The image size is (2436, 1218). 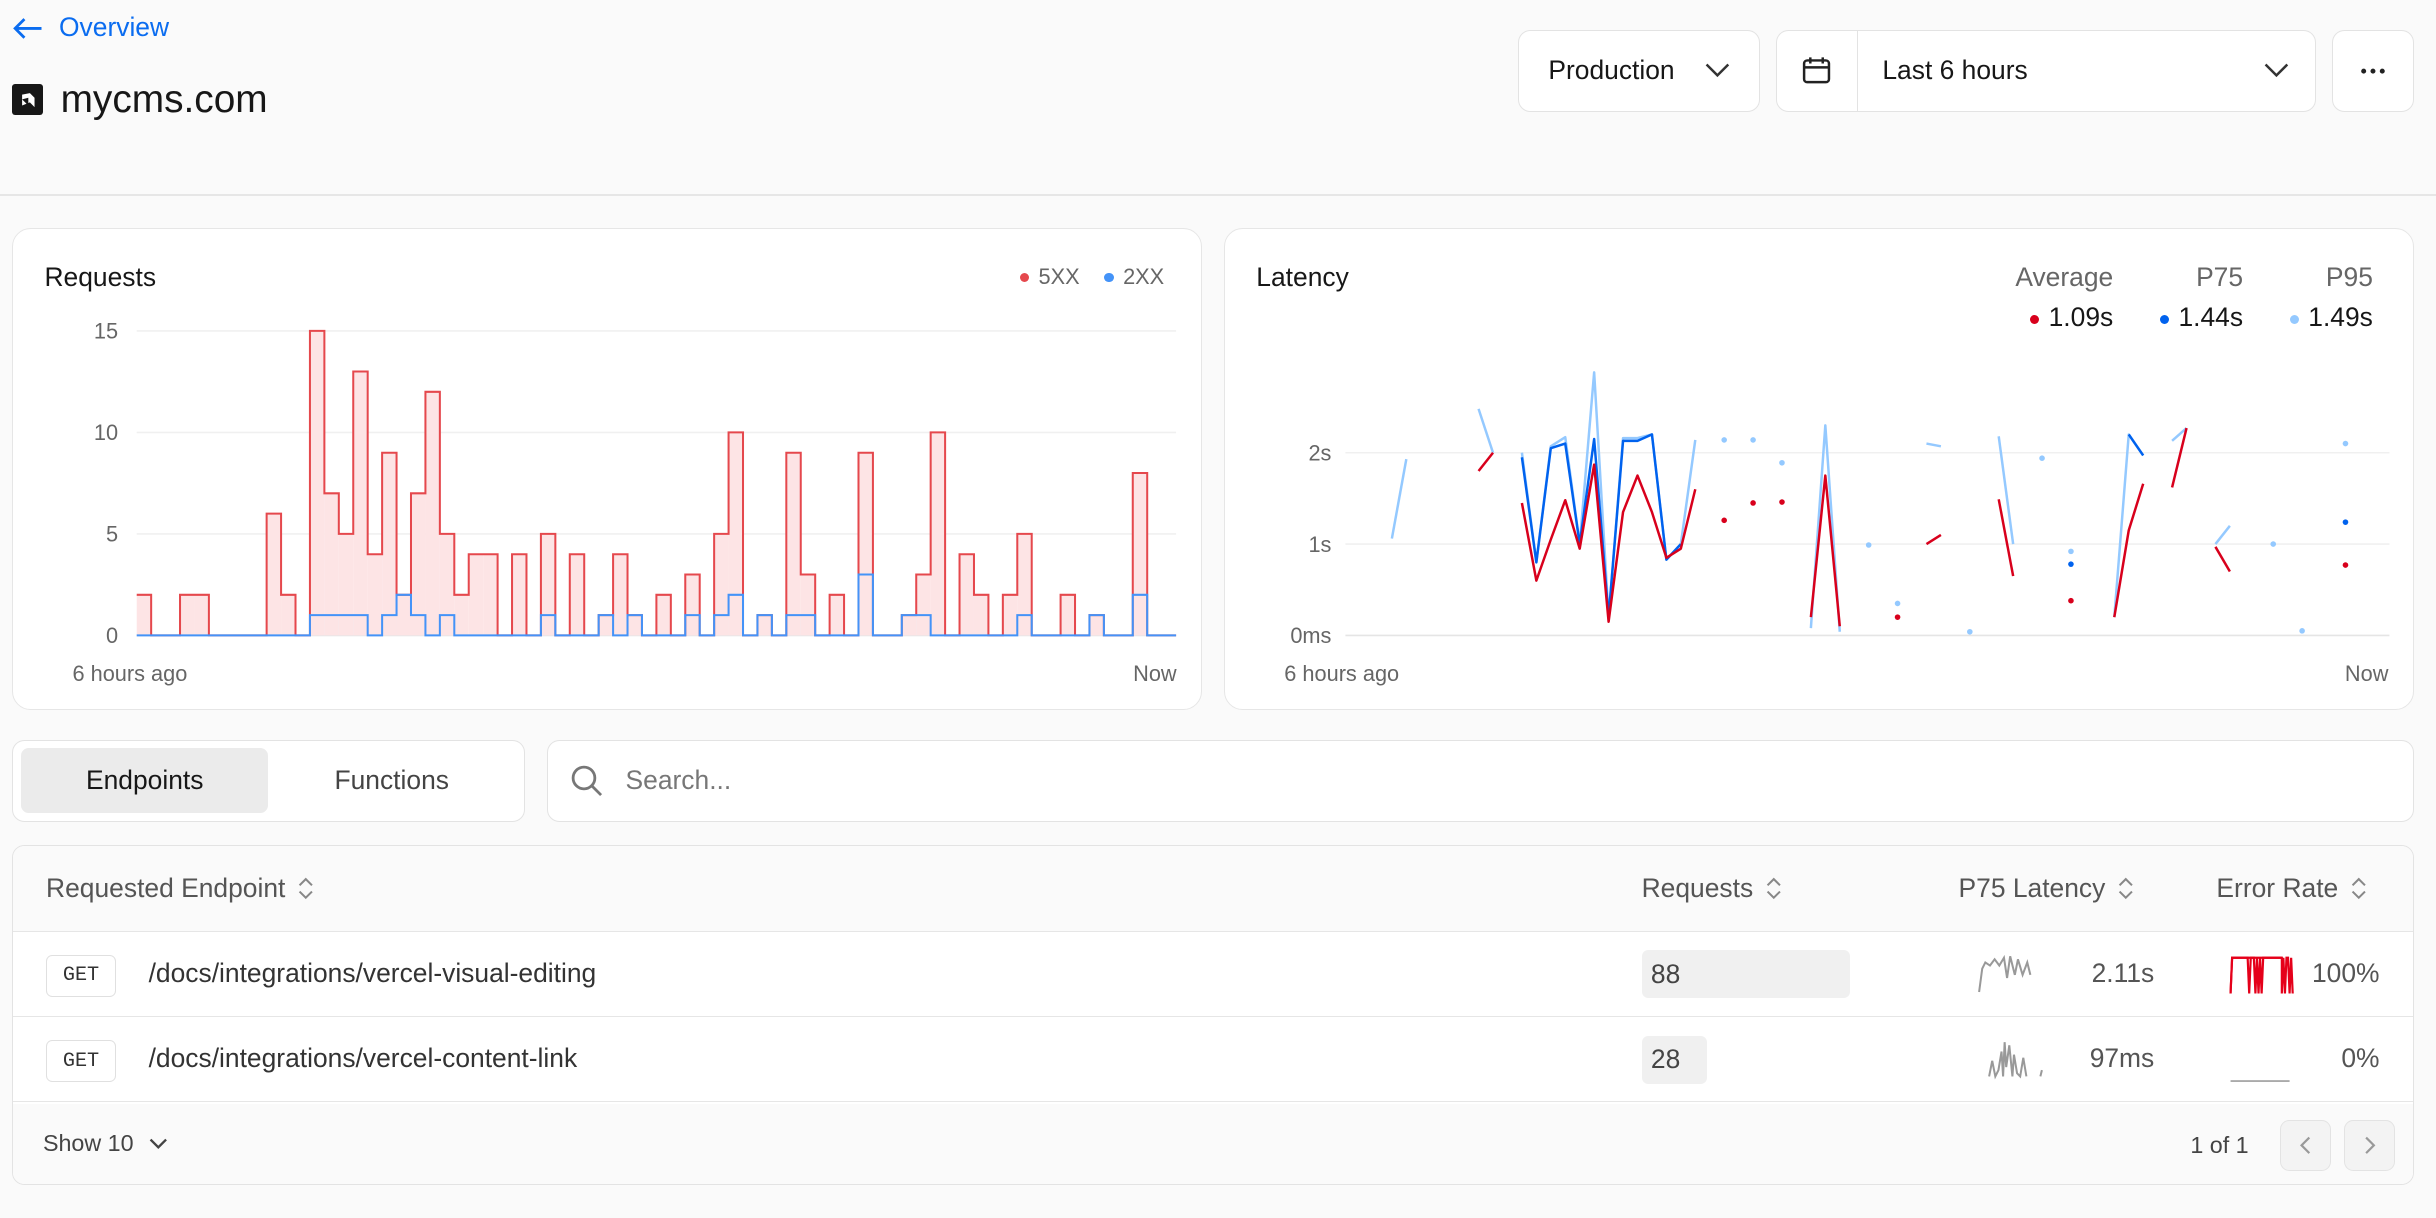 What do you see at coordinates (2201, 297) in the screenshot?
I see `stat-p75: P75 1.44s` at bounding box center [2201, 297].